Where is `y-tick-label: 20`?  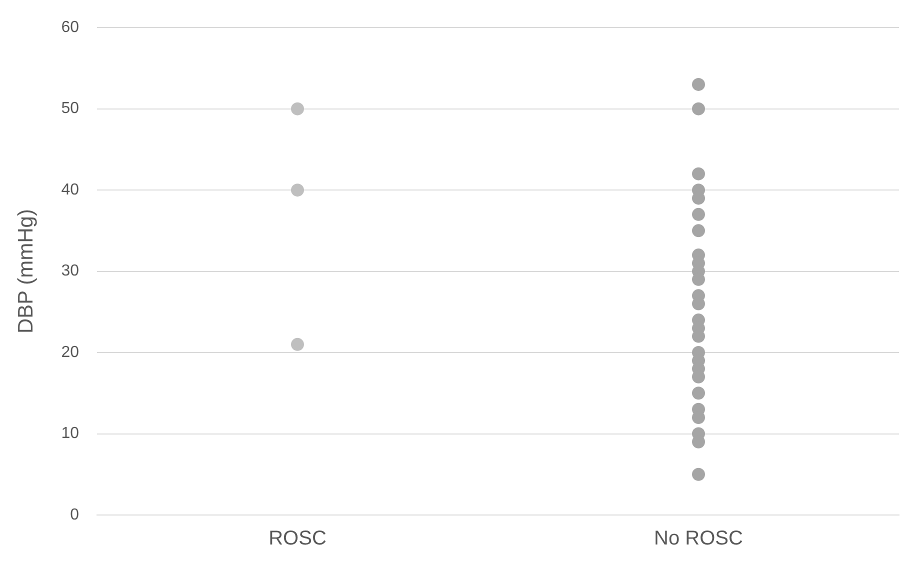
y-tick-label: 20 is located at coordinates (70, 352).